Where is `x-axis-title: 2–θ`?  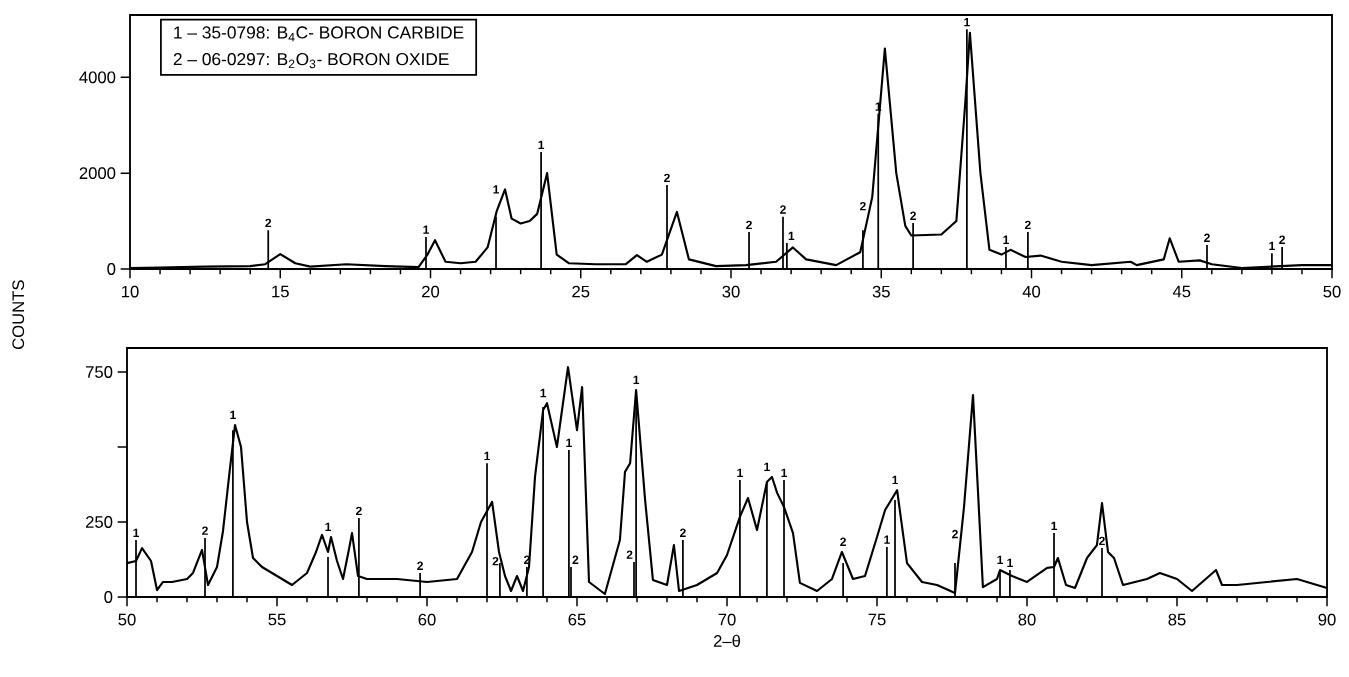 x-axis-title: 2–θ is located at coordinates (727, 640).